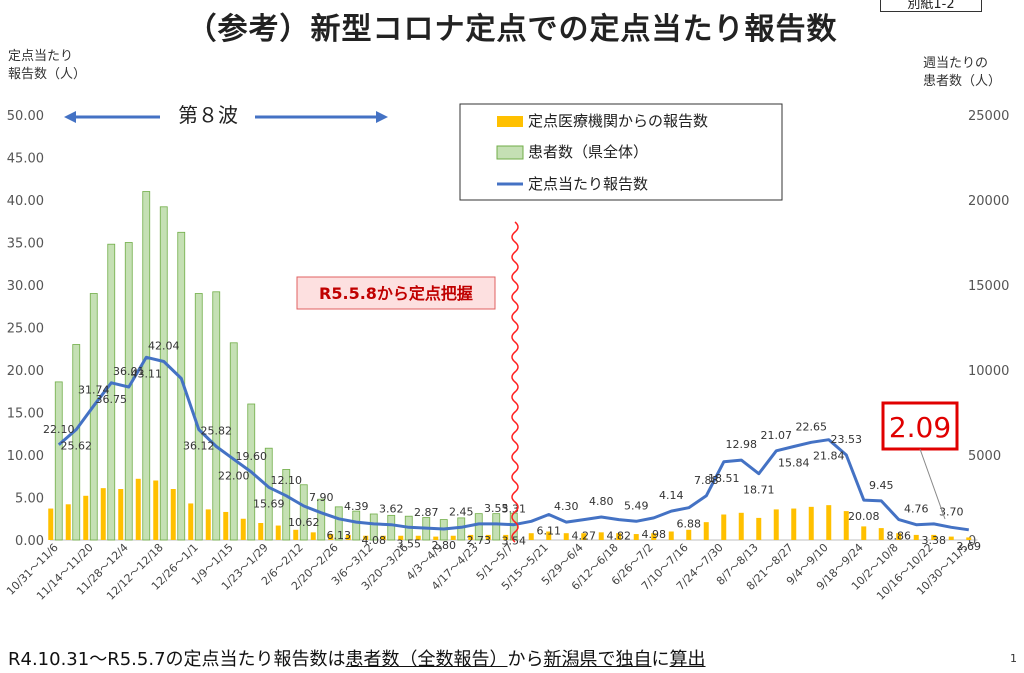 The height and width of the screenshot is (673, 1024). I want to click on left-tick-label: 10.00, so click(25, 456).